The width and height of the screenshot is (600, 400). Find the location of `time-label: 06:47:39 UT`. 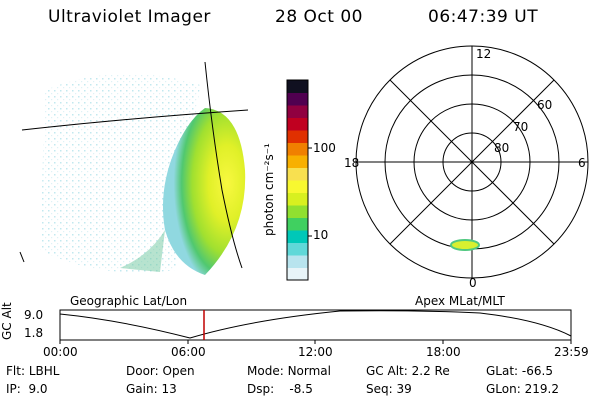

time-label: 06:47:39 UT is located at coordinates (483, 17).